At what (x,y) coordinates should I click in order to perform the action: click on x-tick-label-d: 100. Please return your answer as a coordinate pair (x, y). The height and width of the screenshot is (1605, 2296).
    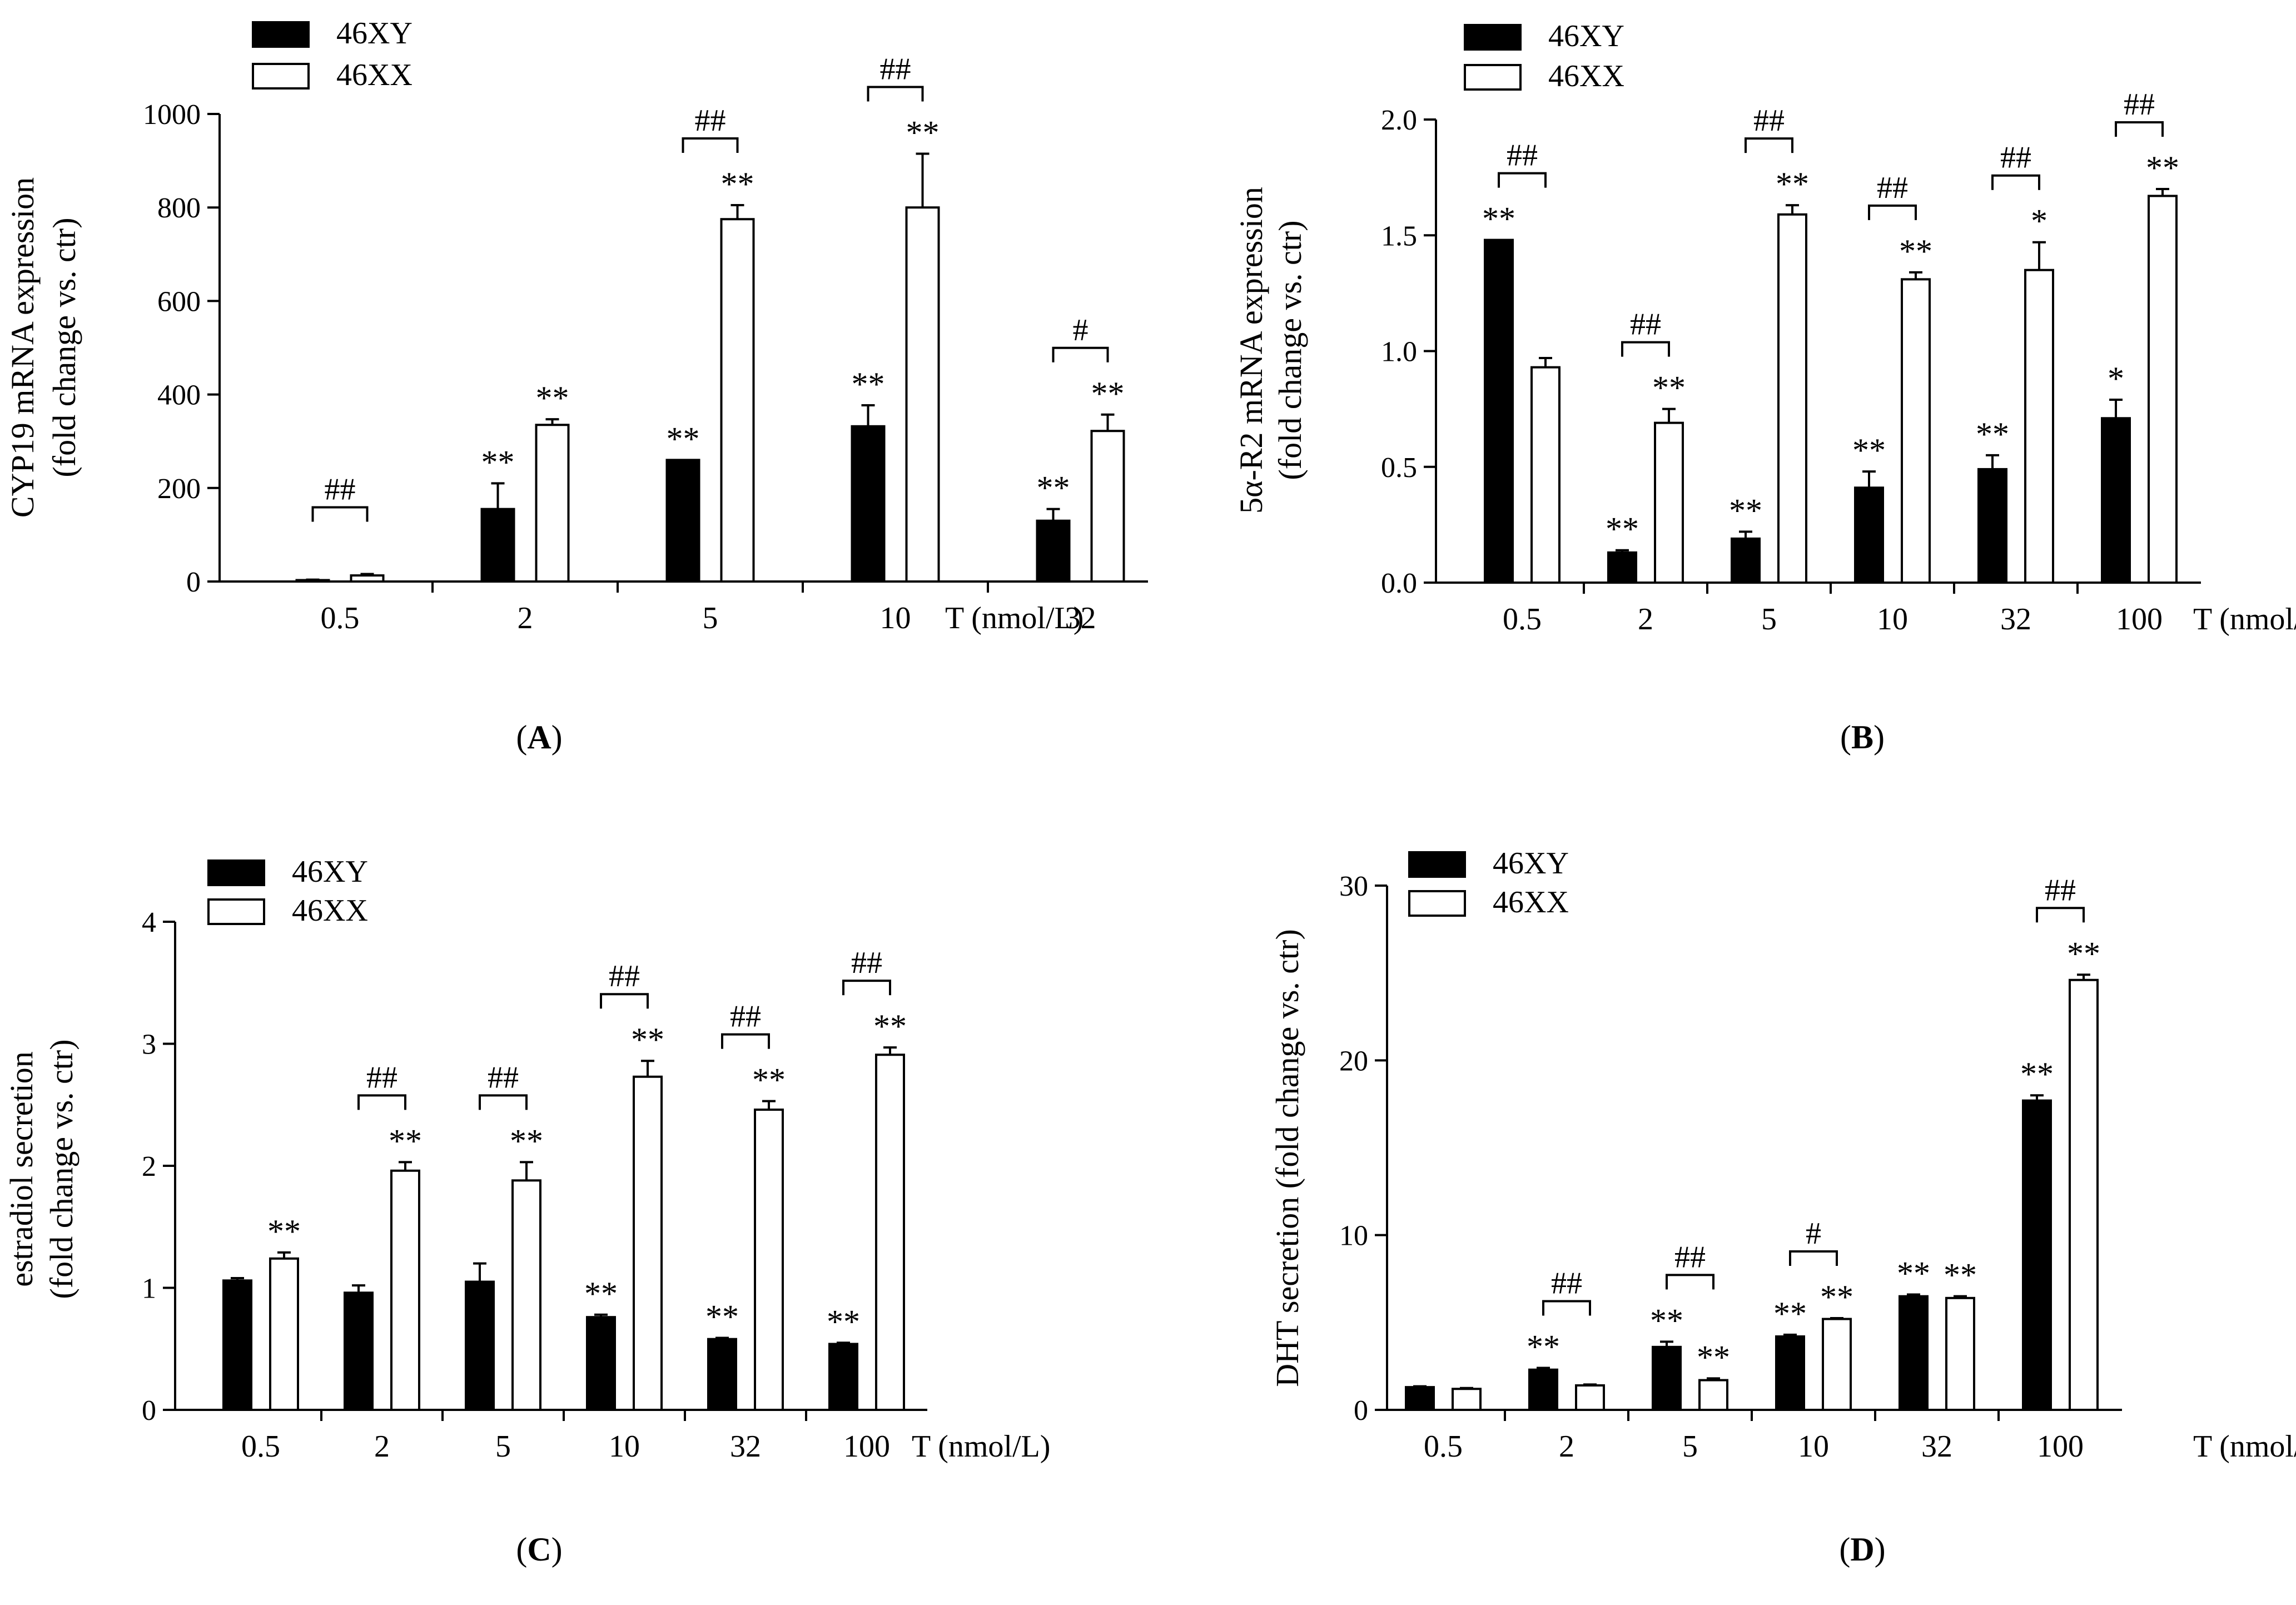
    Looking at the image, I should click on (2060, 1446).